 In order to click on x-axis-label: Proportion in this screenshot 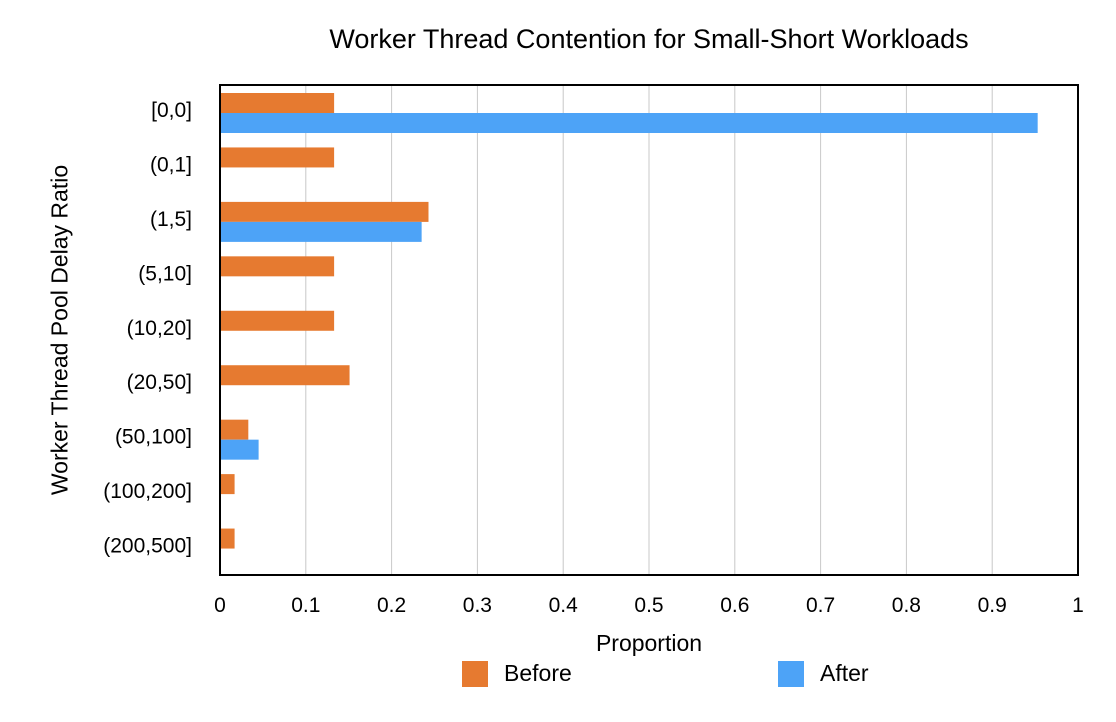, I will do `click(649, 643)`.